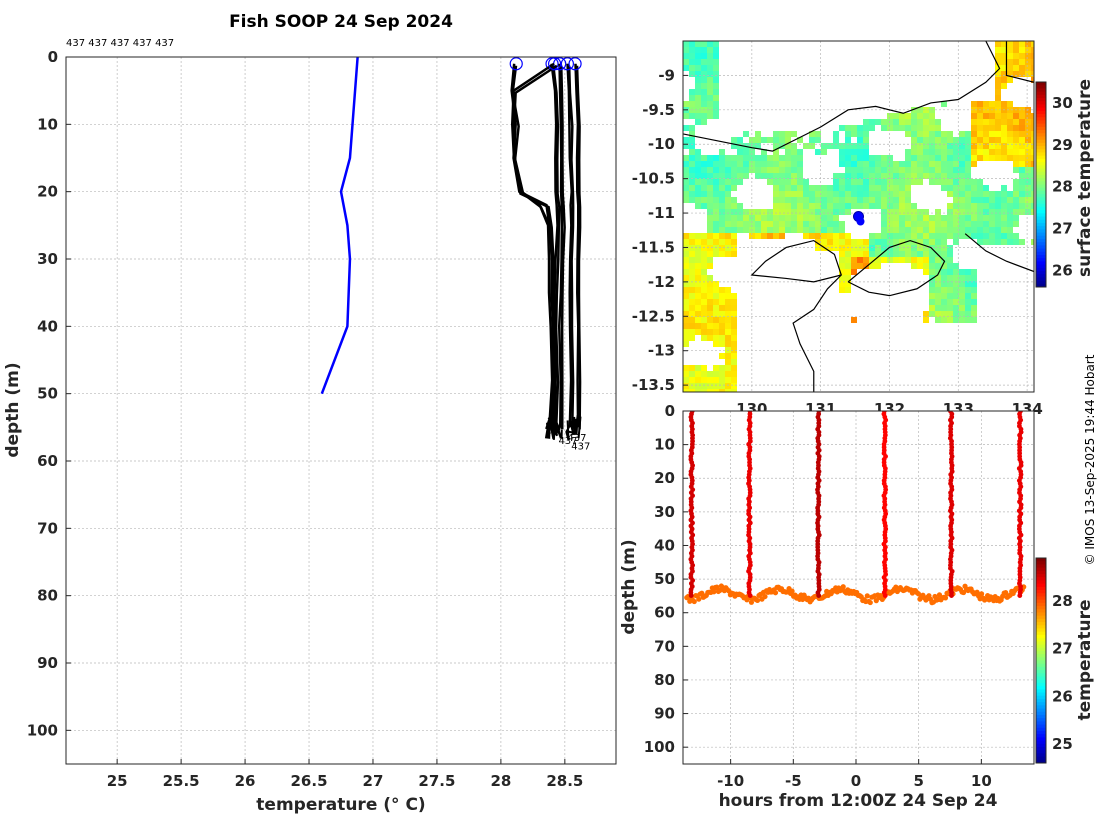 Image resolution: width=1100 pixels, height=820 pixels. I want to click on timeseries-y-tick-label: 100, so click(659, 747).